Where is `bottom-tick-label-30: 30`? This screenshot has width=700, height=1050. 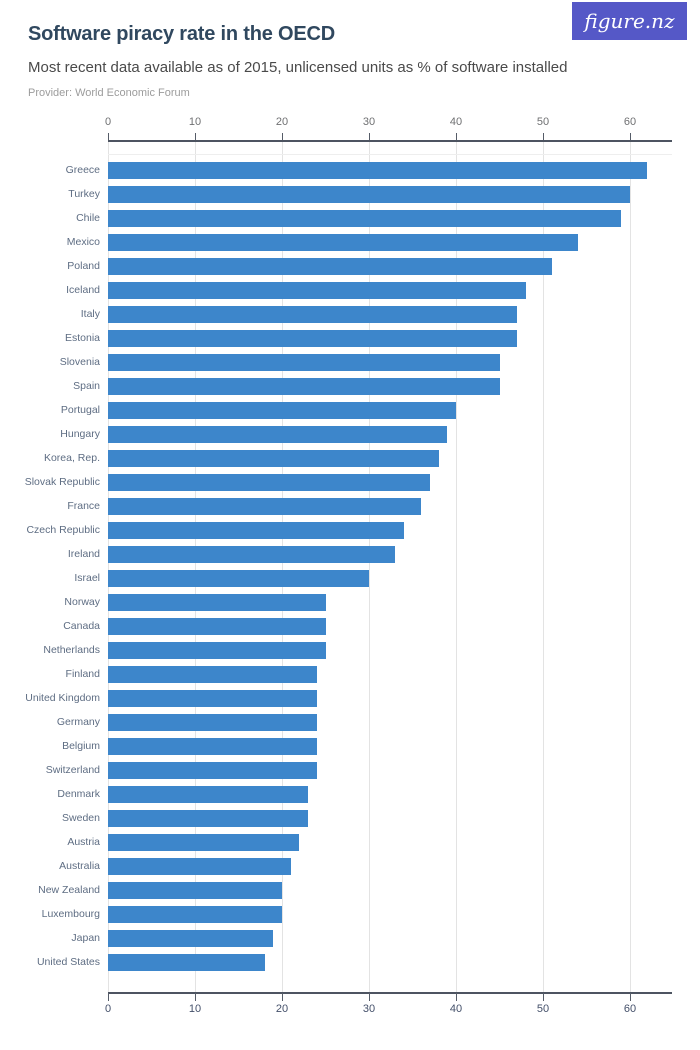
bottom-tick-label-30: 30 is located at coordinates (369, 1009).